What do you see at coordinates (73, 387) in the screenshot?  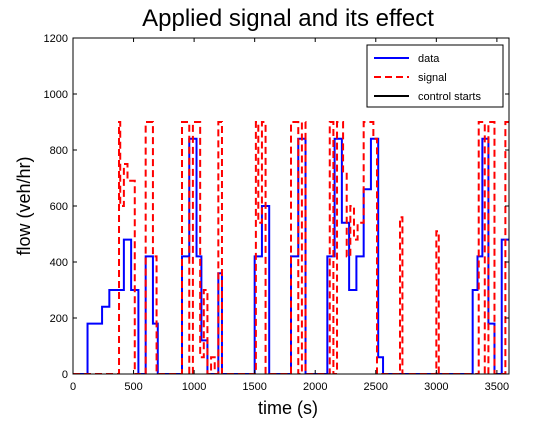 I see `x-tick-label: 0` at bounding box center [73, 387].